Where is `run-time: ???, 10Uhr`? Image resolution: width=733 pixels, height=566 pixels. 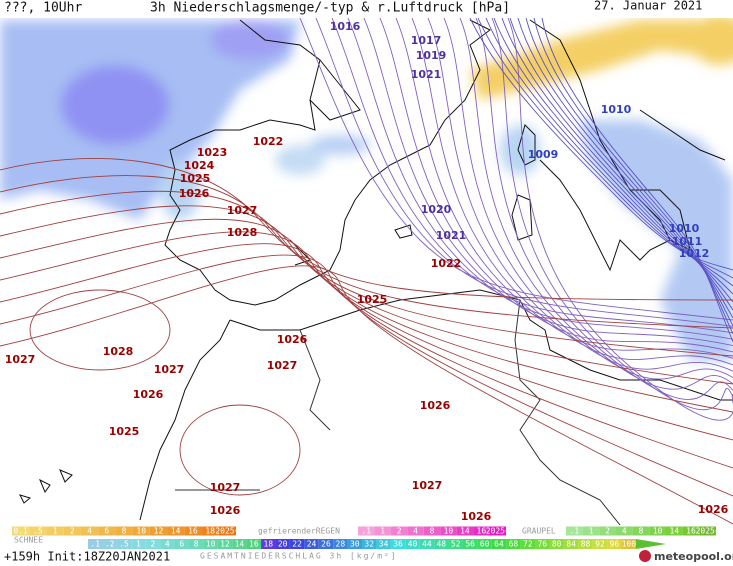
run-time: ???, 10Uhr is located at coordinates (43, 8).